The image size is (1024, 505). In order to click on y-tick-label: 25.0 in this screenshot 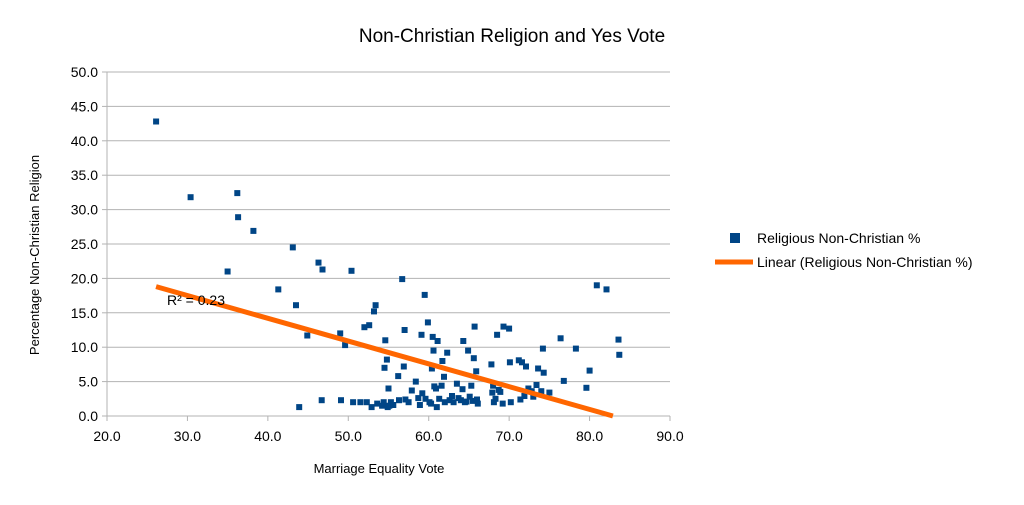, I will do `click(84, 244)`.